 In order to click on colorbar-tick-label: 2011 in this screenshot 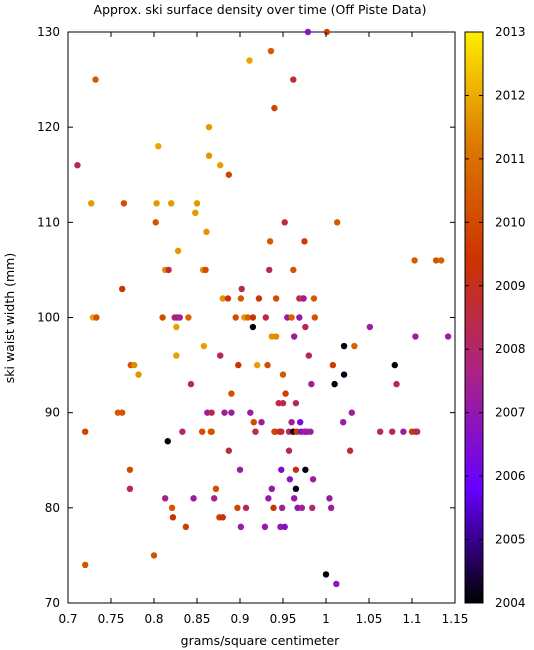, I will do `click(510, 159)`.